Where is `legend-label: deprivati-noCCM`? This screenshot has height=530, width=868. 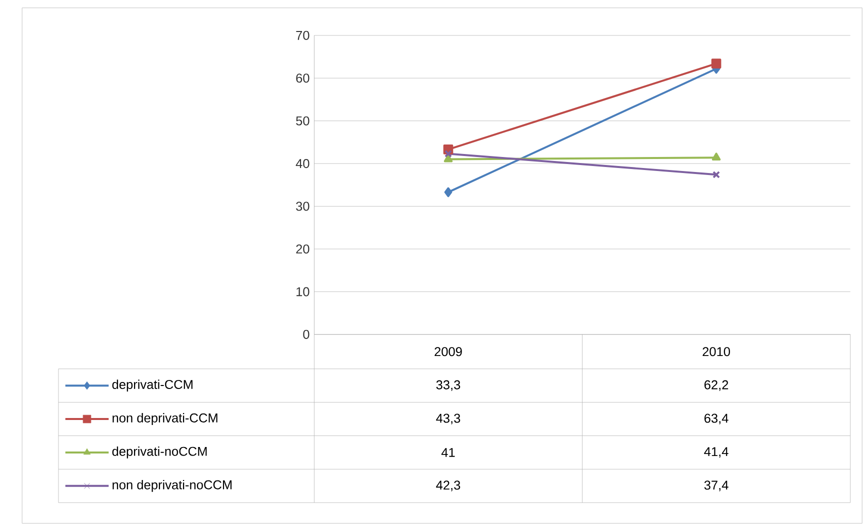
legend-label: deprivati-noCCM is located at coordinates (159, 452).